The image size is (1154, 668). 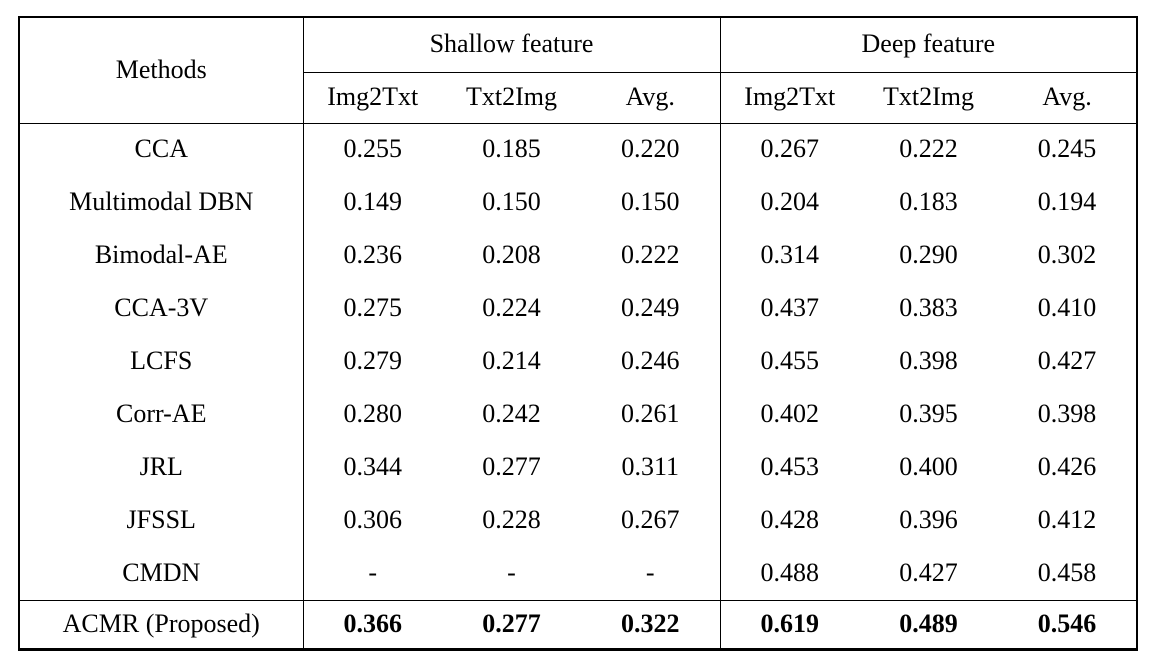 What do you see at coordinates (789, 255) in the screenshot?
I see `value-cell: 0.314` at bounding box center [789, 255].